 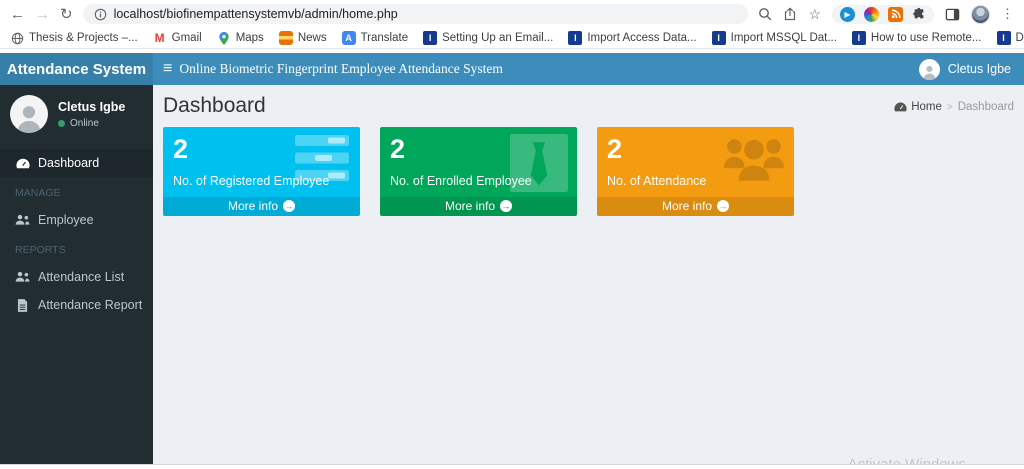 I want to click on sidebar-user-panel: Cletus Igbe Online, so click(x=76, y=114).